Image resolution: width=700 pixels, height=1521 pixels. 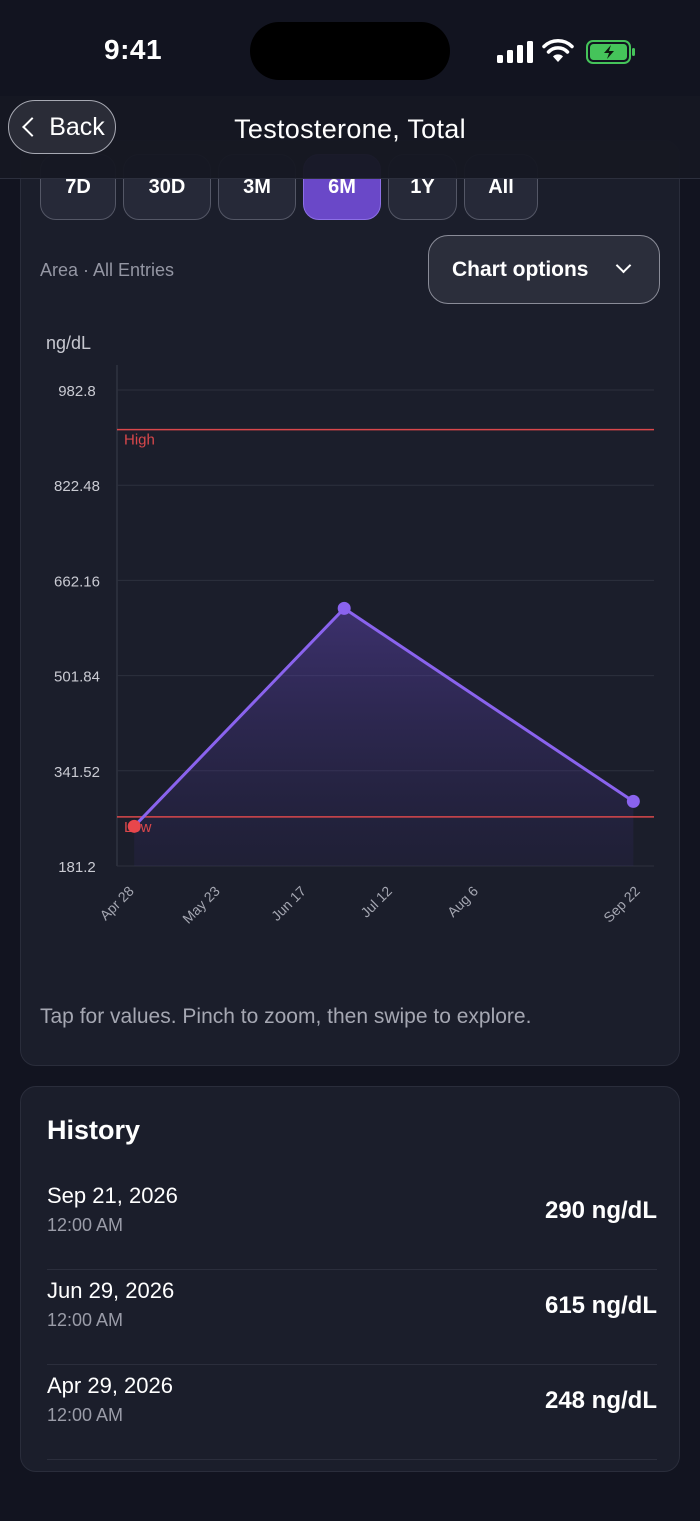 I want to click on chart-options-label: Chart options, so click(x=520, y=269).